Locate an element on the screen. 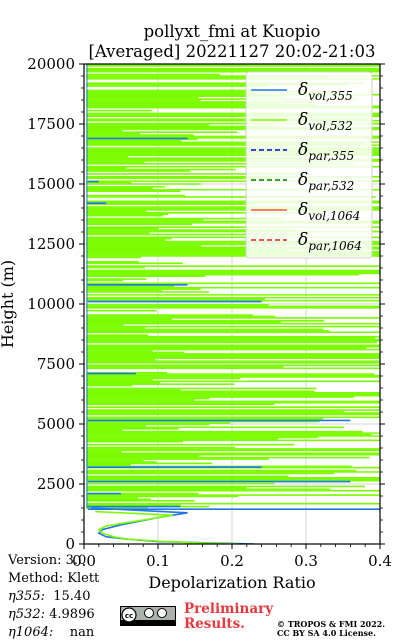 The image size is (400, 642). x-axis-label: Depolarization Ratio is located at coordinates (231, 582).